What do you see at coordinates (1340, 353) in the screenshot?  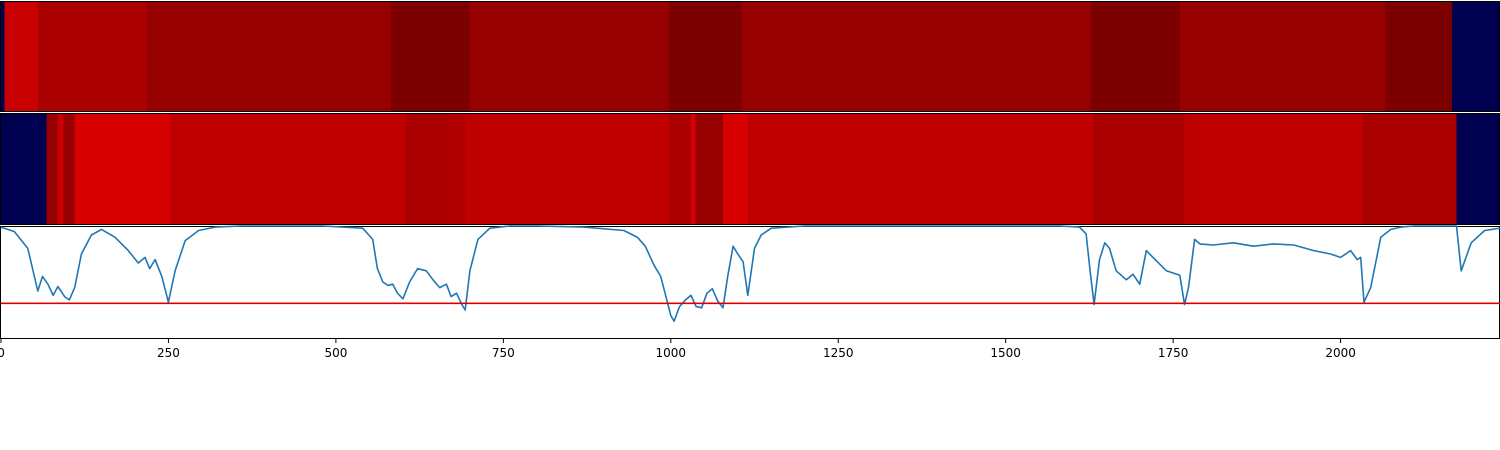 I see `x-tick-label-2000: 2000` at bounding box center [1340, 353].